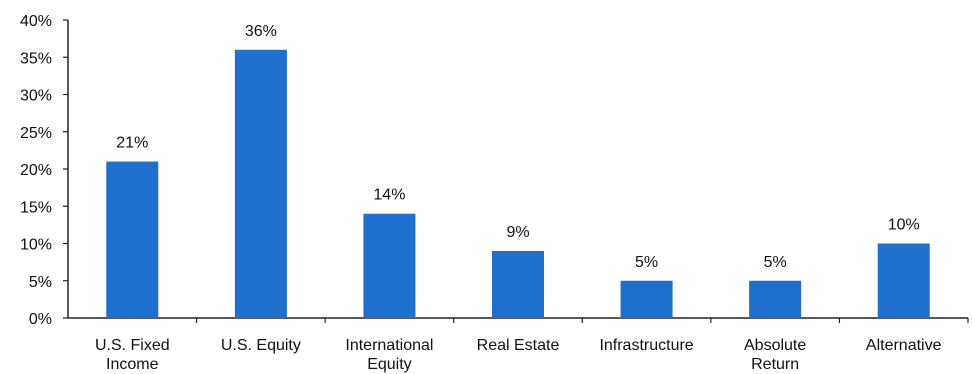  I want to click on y-tick-label: 25%, so click(36, 133).